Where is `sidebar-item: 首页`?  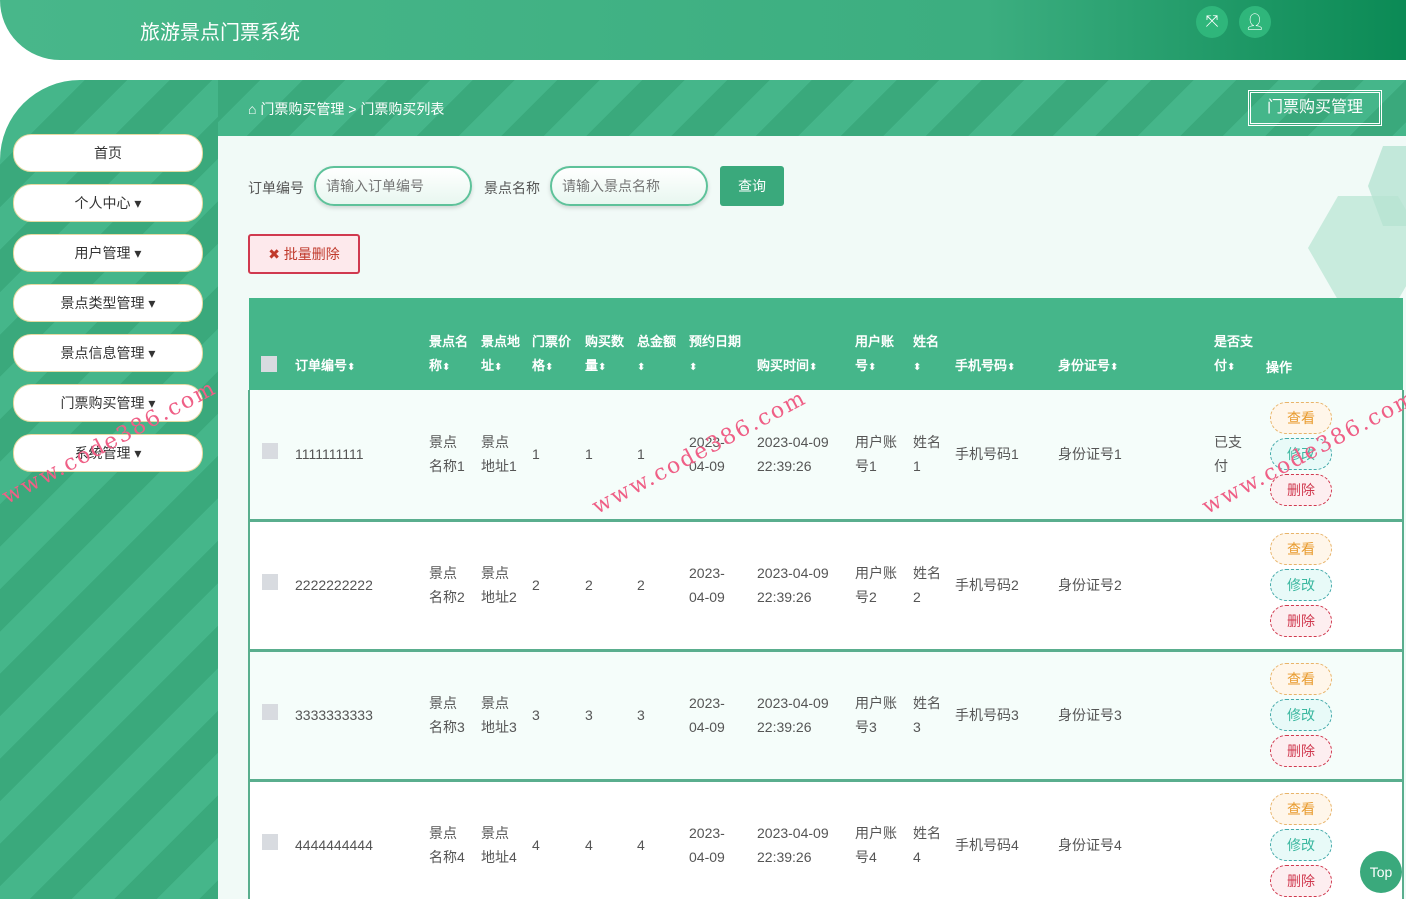
sidebar-item: 首页 is located at coordinates (108, 153).